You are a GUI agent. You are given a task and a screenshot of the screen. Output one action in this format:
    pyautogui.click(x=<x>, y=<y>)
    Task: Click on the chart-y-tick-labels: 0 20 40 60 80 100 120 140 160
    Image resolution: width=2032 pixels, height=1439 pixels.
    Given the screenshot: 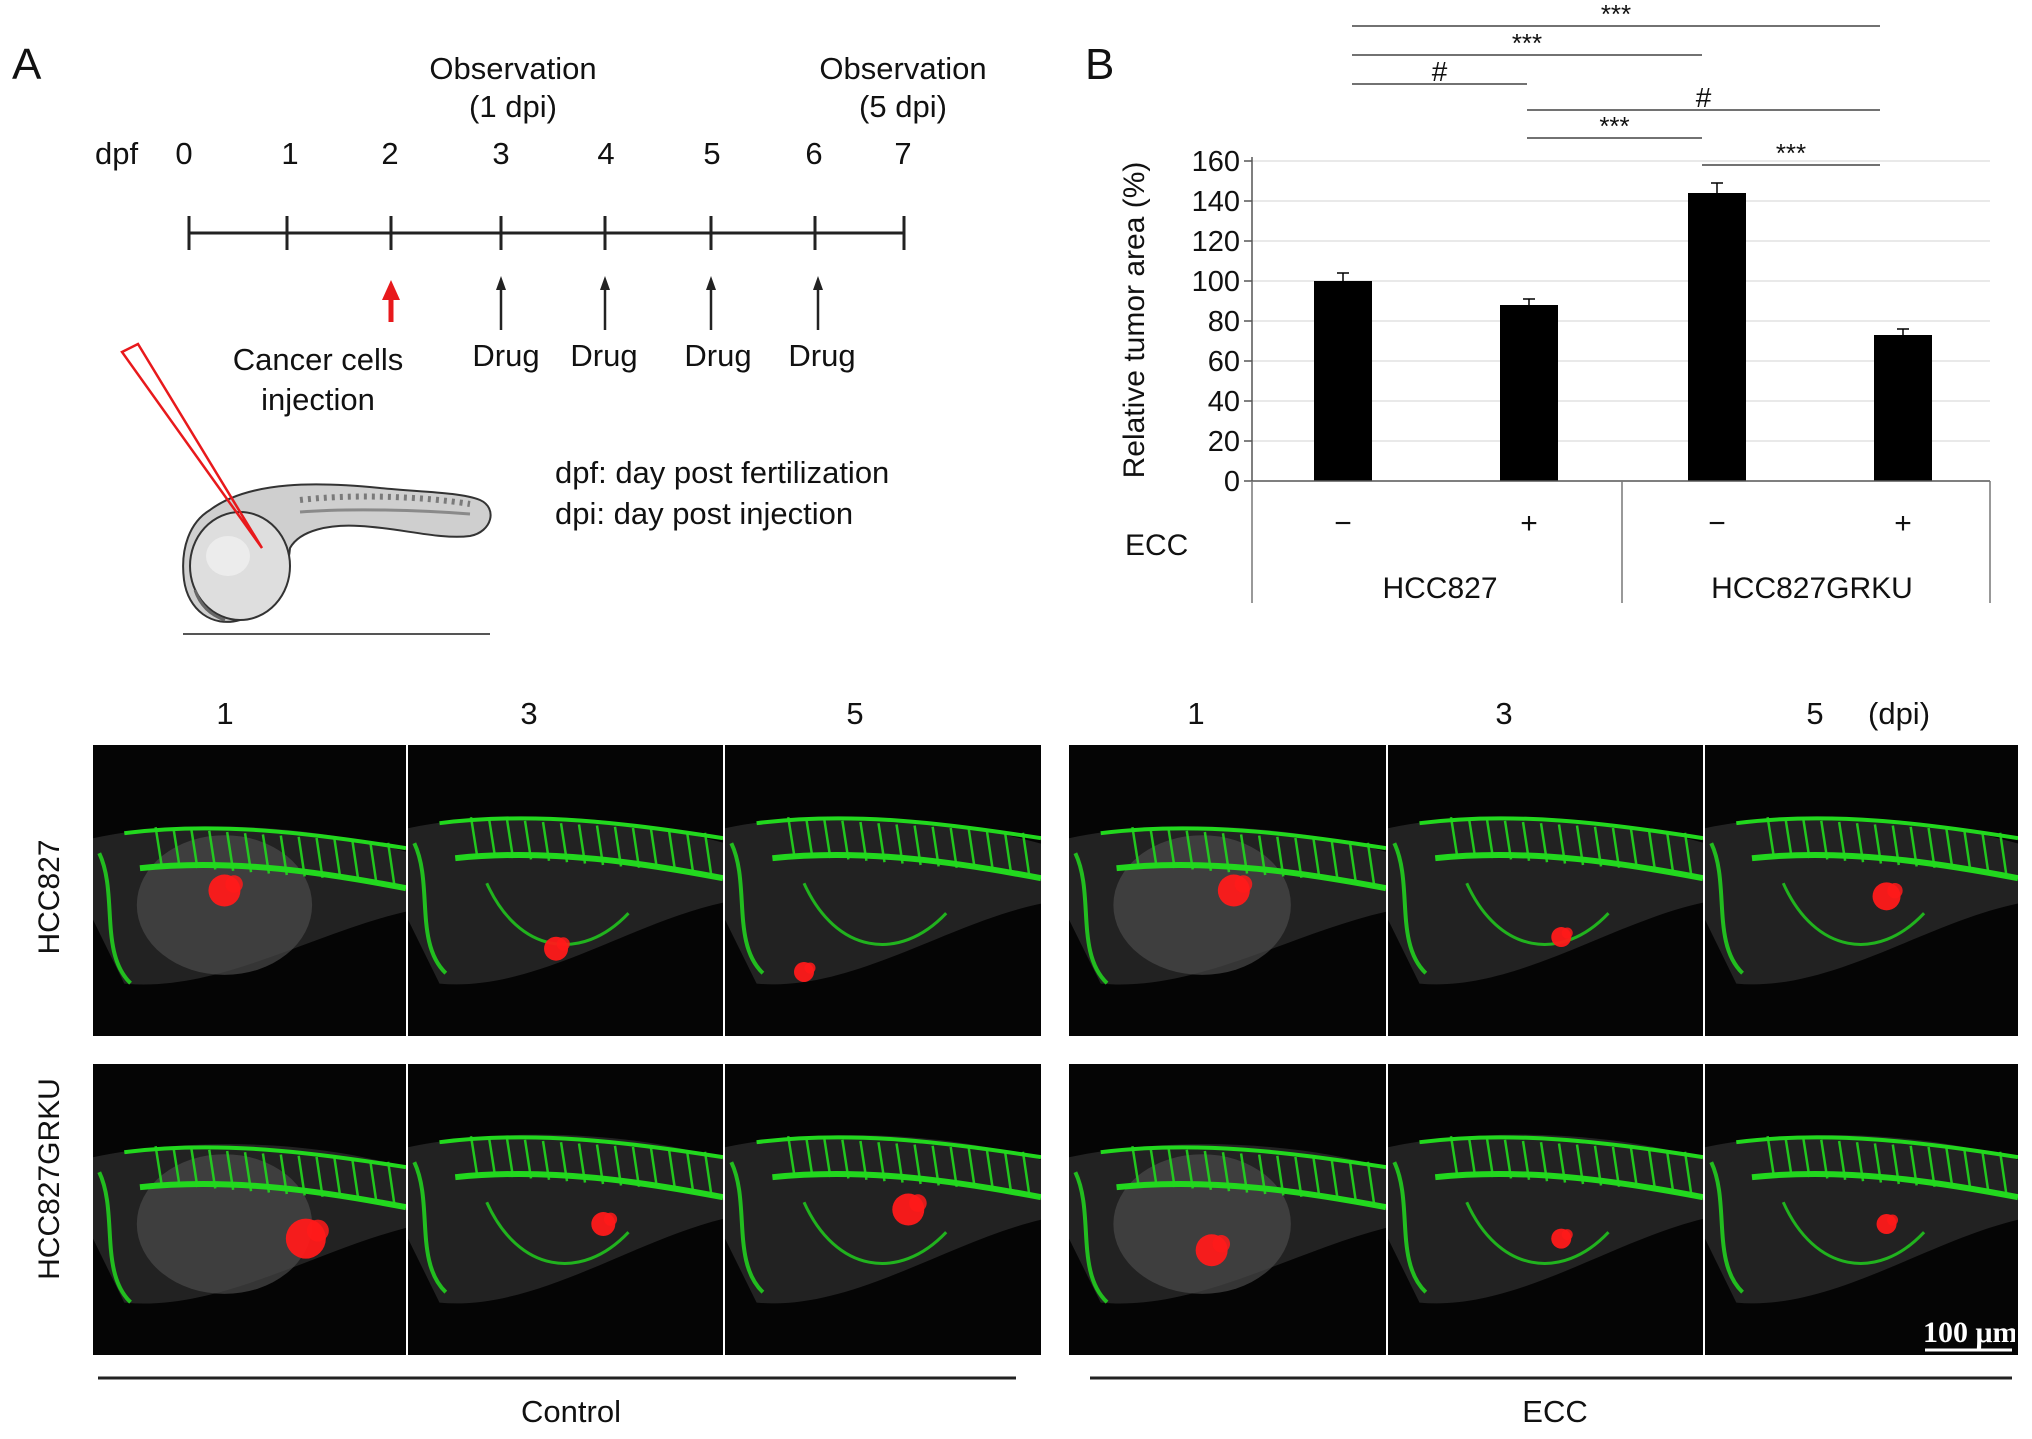 What is the action you would take?
    pyautogui.click(x=1216, y=322)
    